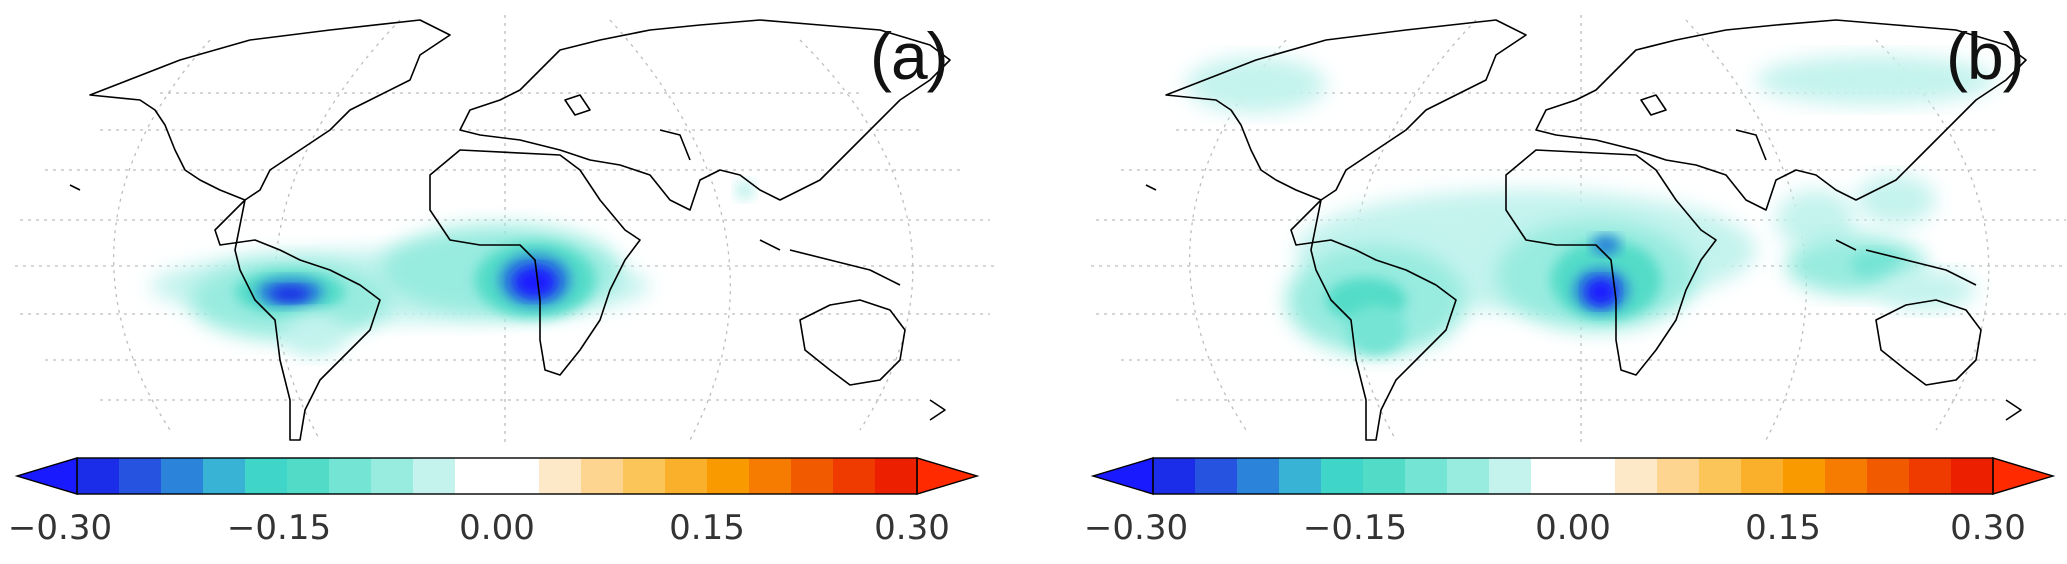 The width and height of the screenshot is (2067, 564). I want to click on anomaly-field, so click(452, 268).